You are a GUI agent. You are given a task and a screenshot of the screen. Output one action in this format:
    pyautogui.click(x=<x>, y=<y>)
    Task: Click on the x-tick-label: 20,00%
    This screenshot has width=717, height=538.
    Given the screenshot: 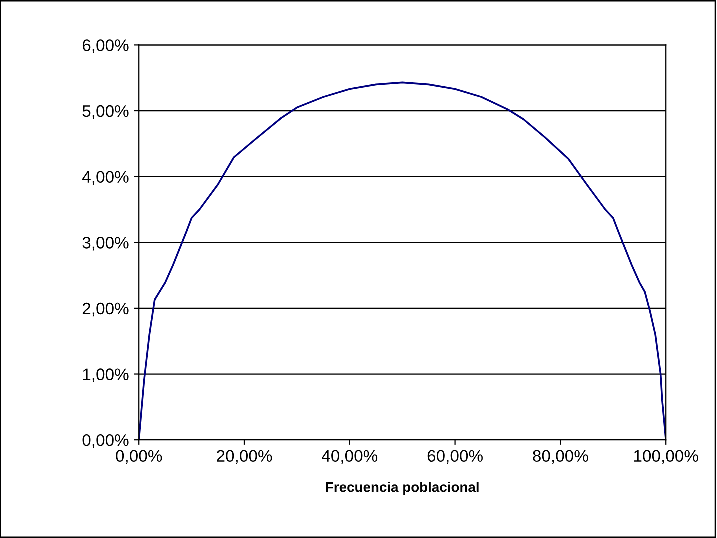 What is the action you would take?
    pyautogui.click(x=244, y=457)
    